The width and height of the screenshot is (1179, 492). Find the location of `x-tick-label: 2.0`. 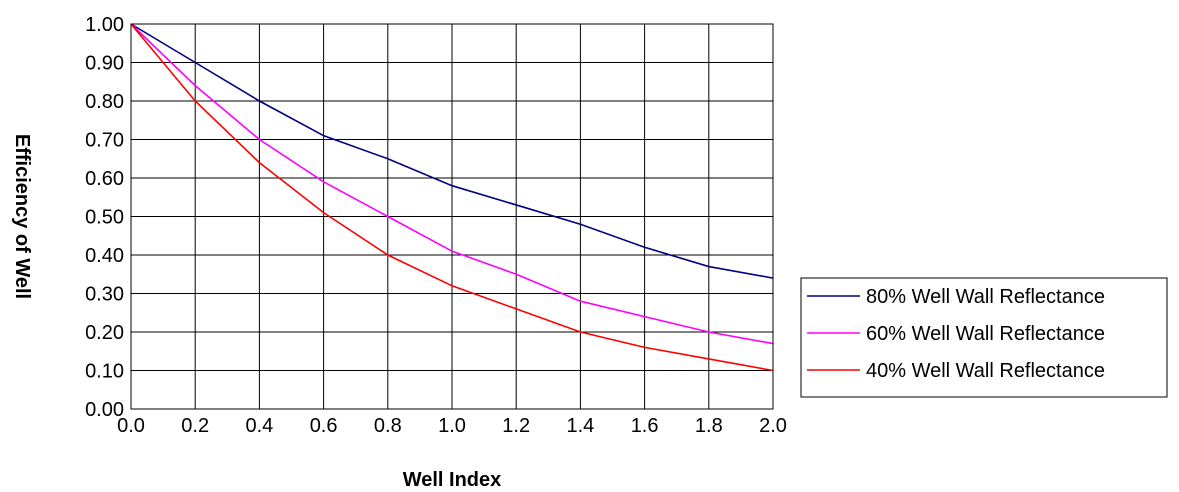

x-tick-label: 2.0 is located at coordinates (773, 426).